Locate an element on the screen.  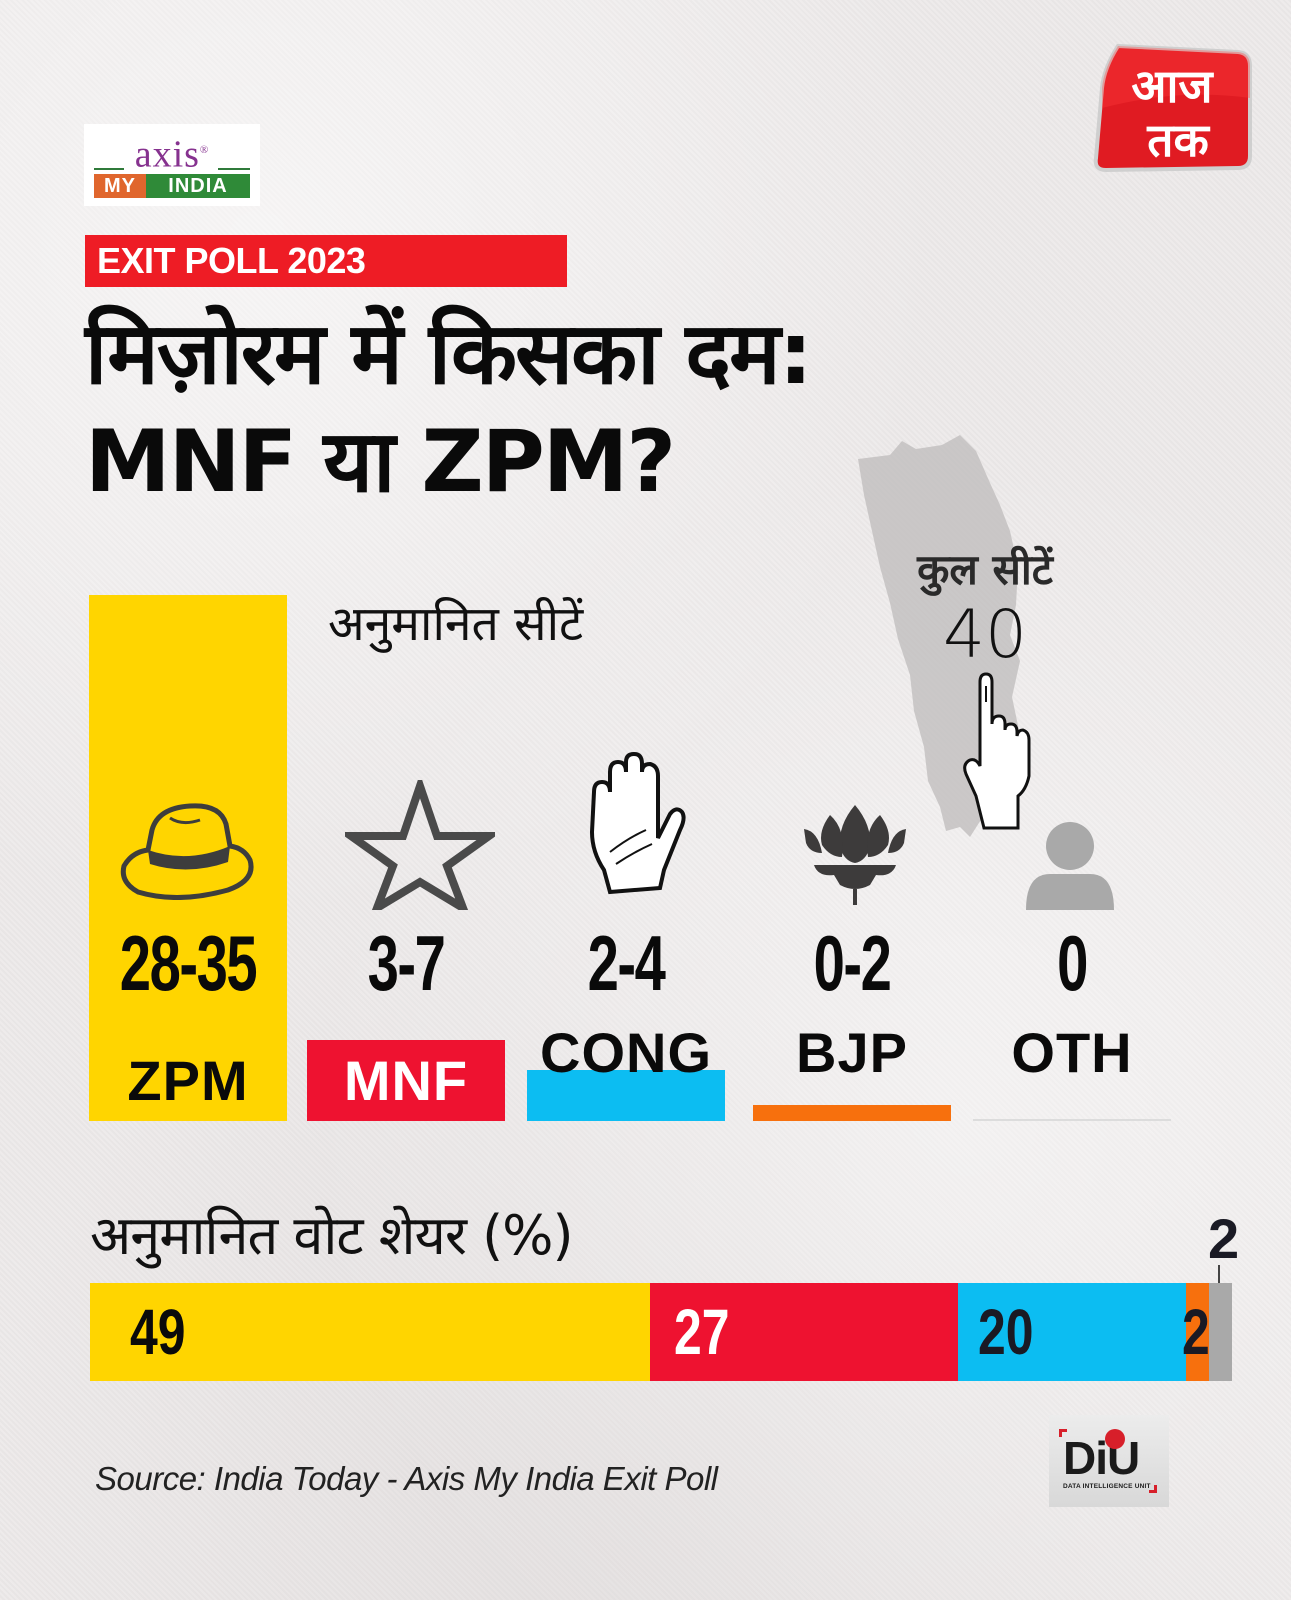
aaj-tak-badge-icon: आज तक is located at coordinates (1172, 108).